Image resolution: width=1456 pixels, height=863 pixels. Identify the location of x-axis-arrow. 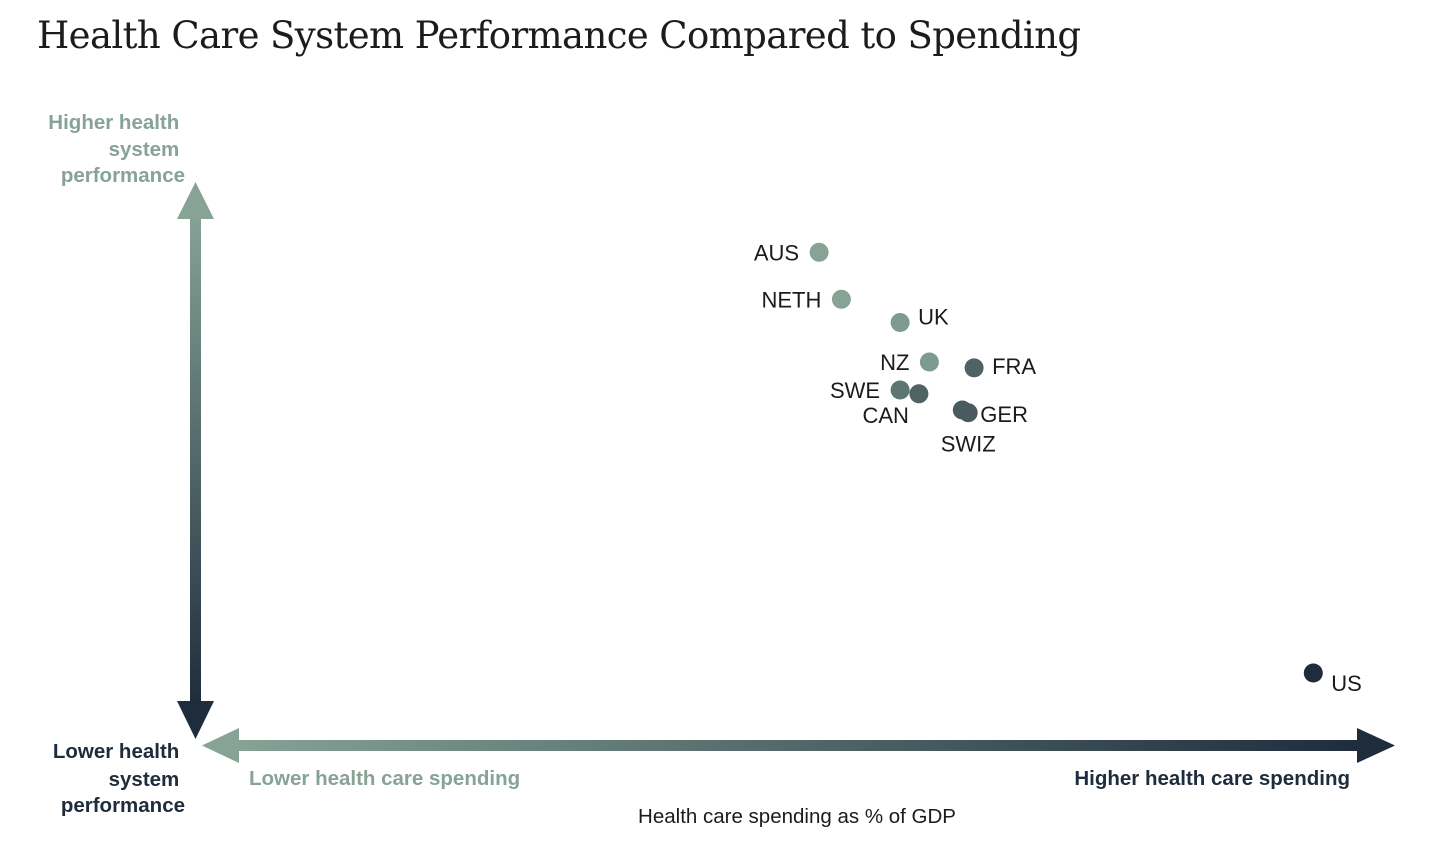
(798, 745).